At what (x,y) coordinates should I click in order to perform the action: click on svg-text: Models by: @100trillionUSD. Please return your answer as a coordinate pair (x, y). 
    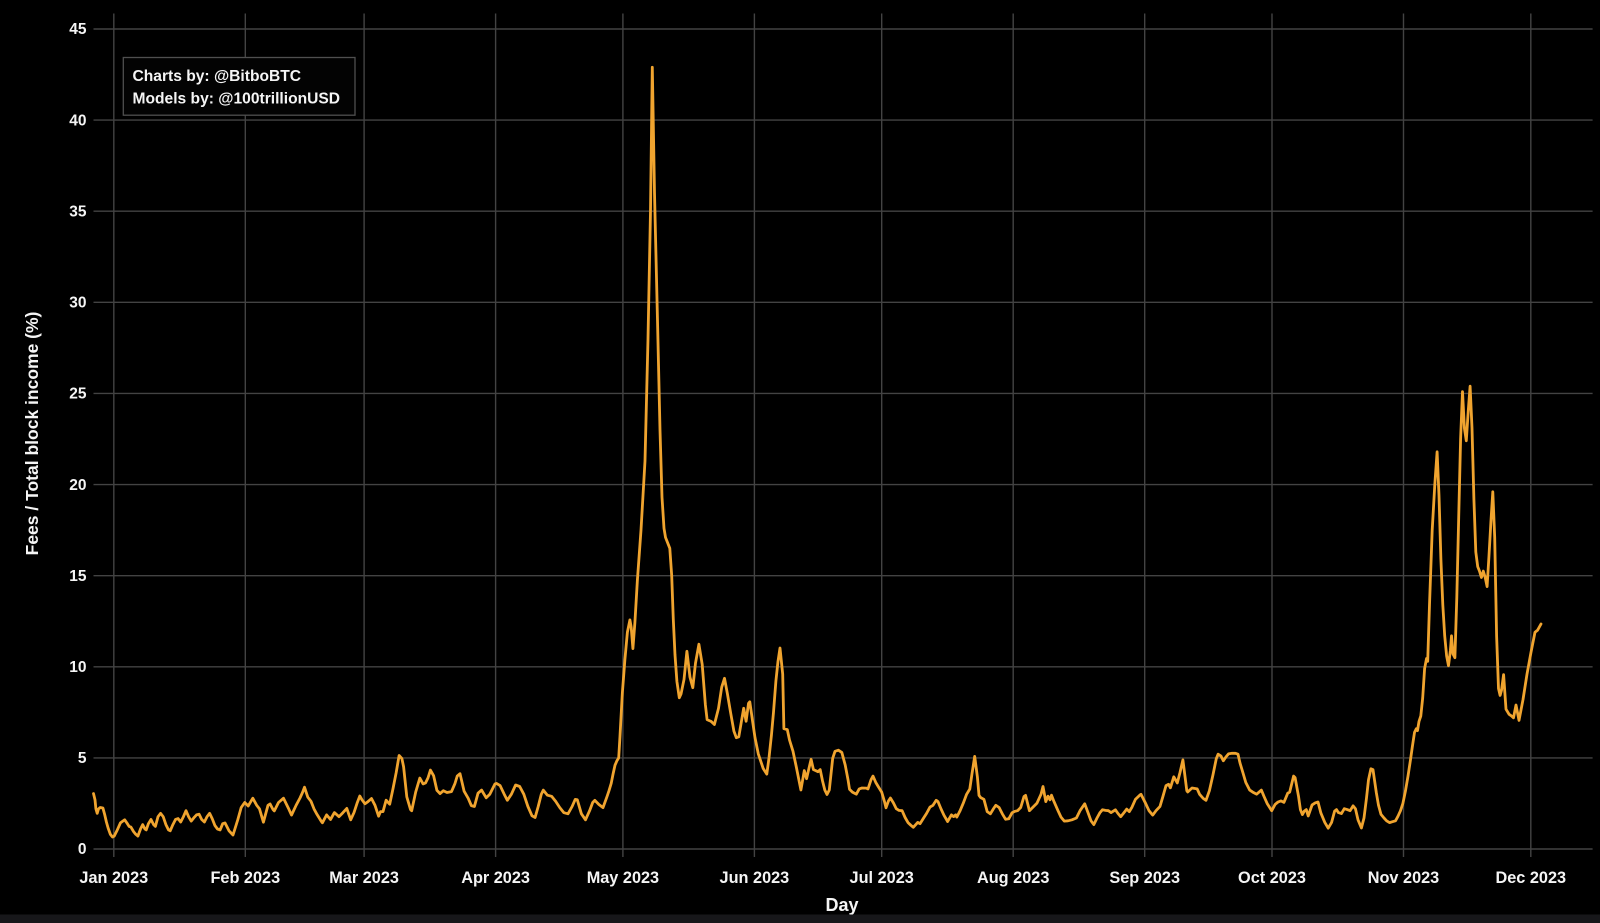
    Looking at the image, I should click on (237, 99).